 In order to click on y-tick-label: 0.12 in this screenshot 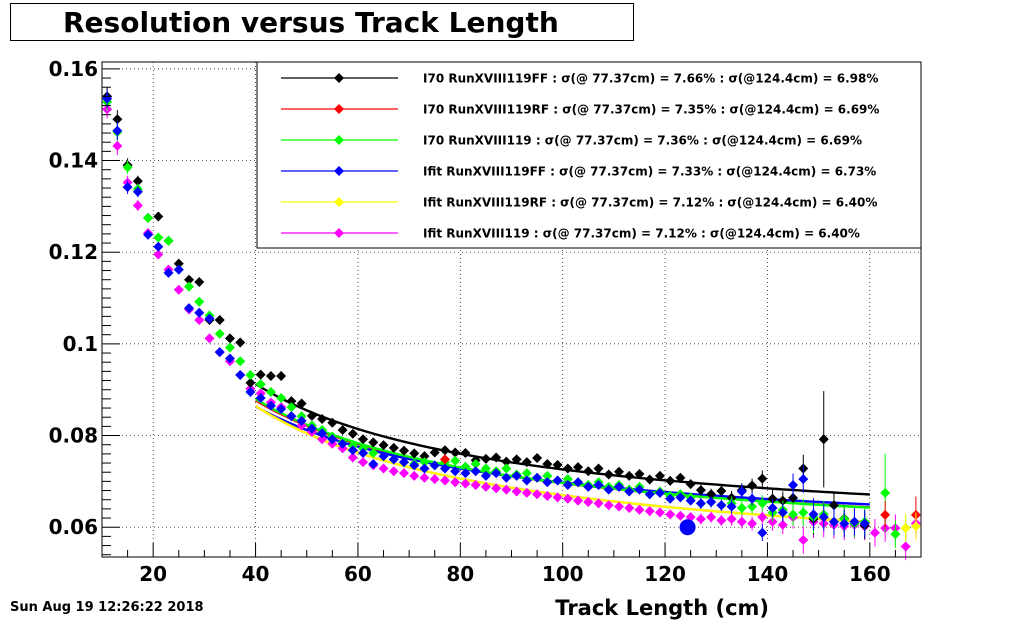, I will do `click(73, 252)`.